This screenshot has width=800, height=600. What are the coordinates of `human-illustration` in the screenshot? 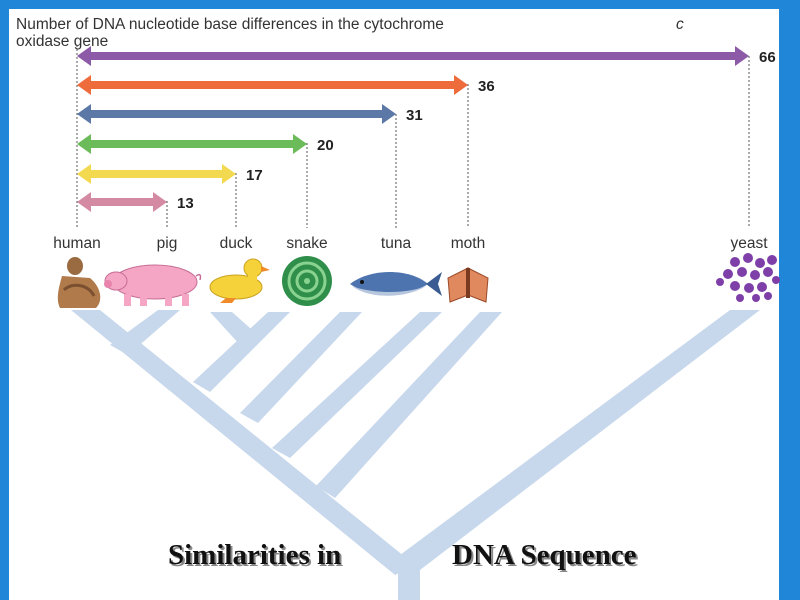 It's located at (79, 282).